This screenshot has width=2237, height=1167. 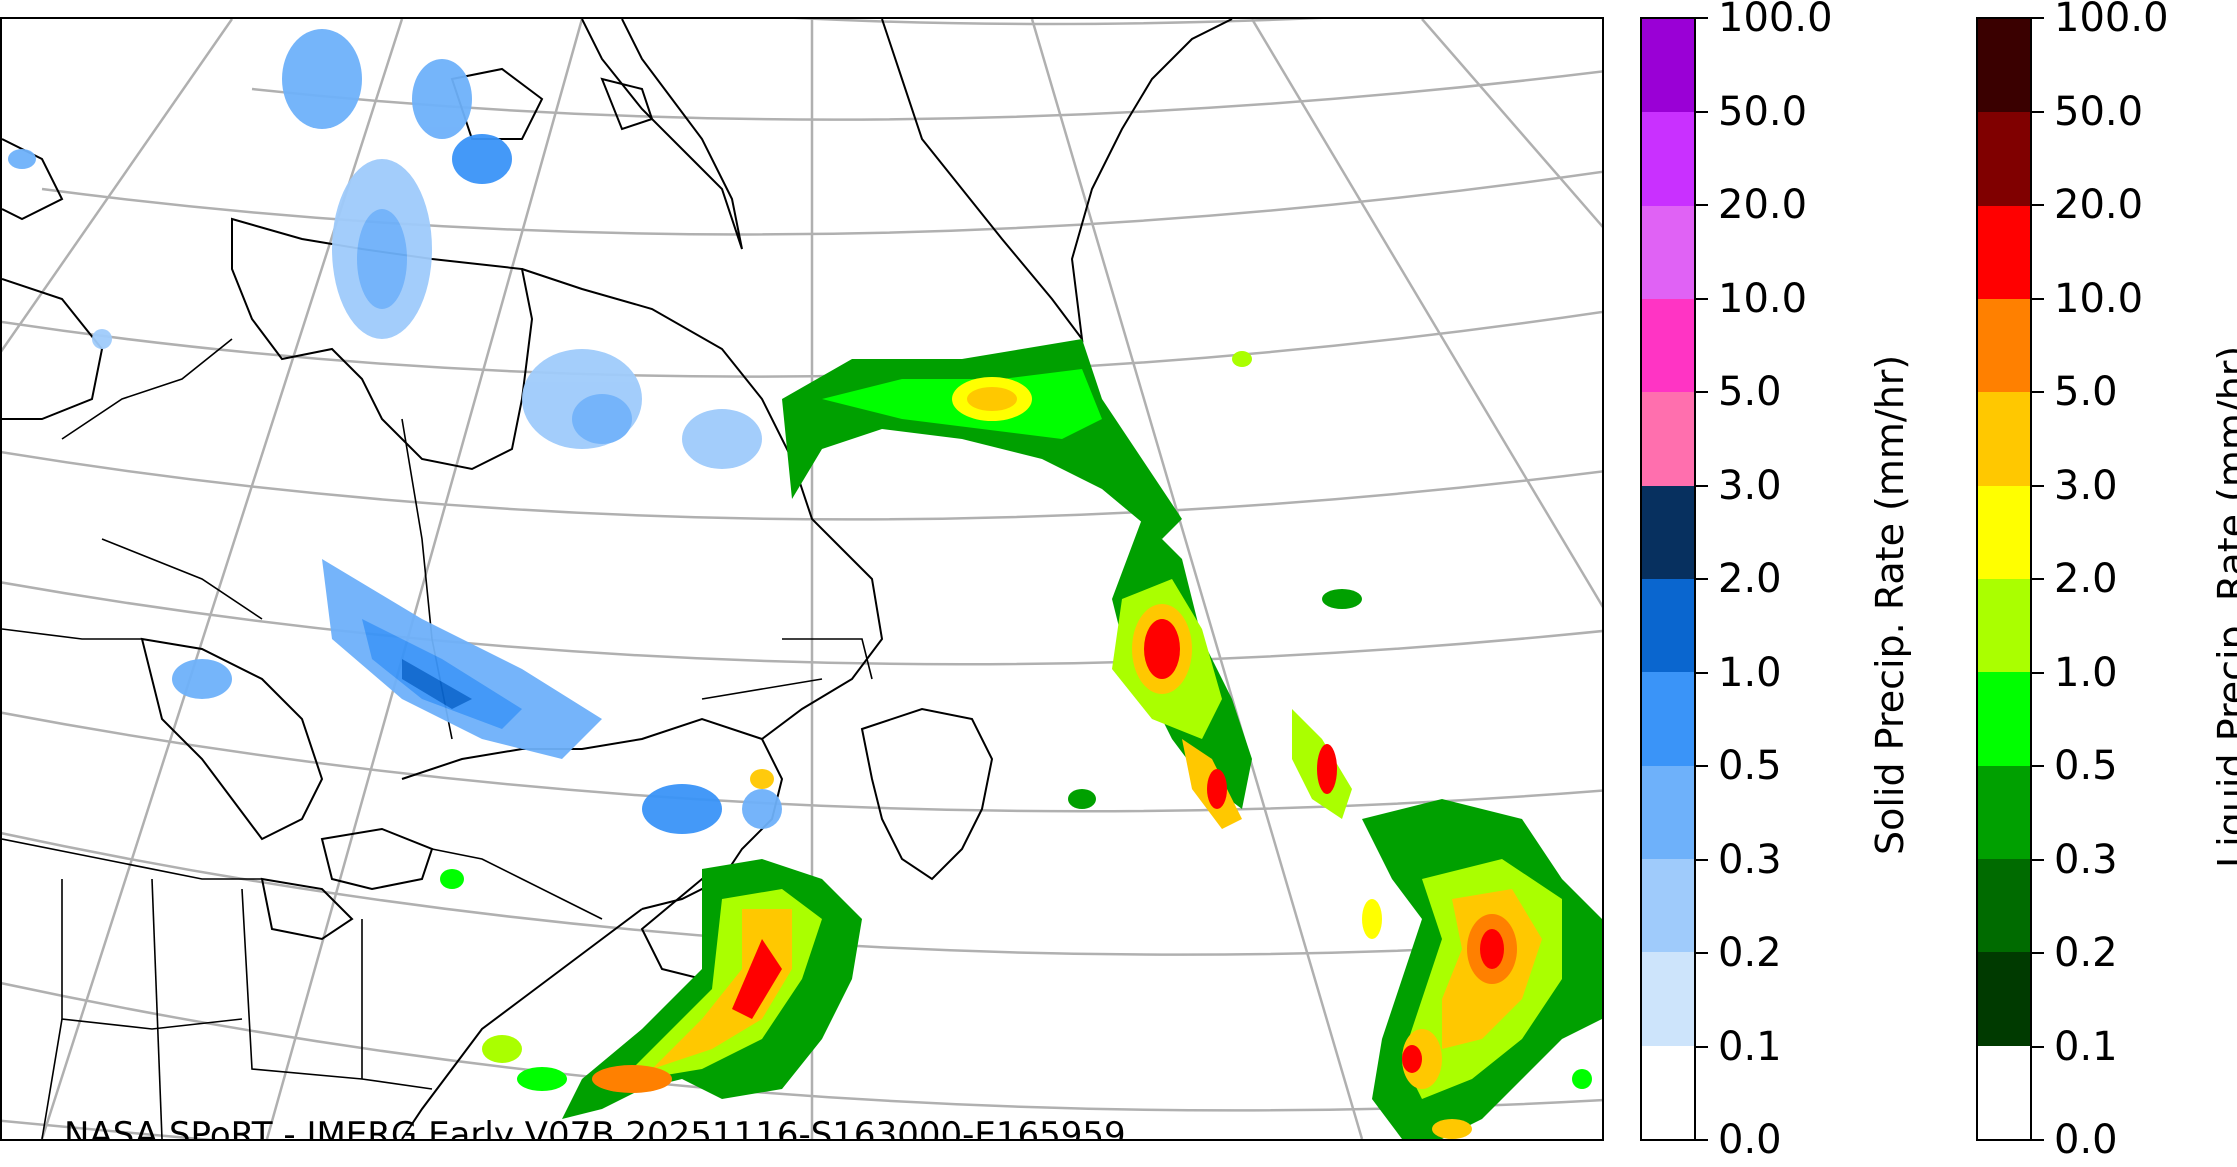 I want to click on solid-colorbar-tick-label: 20.0, so click(x=1763, y=205).